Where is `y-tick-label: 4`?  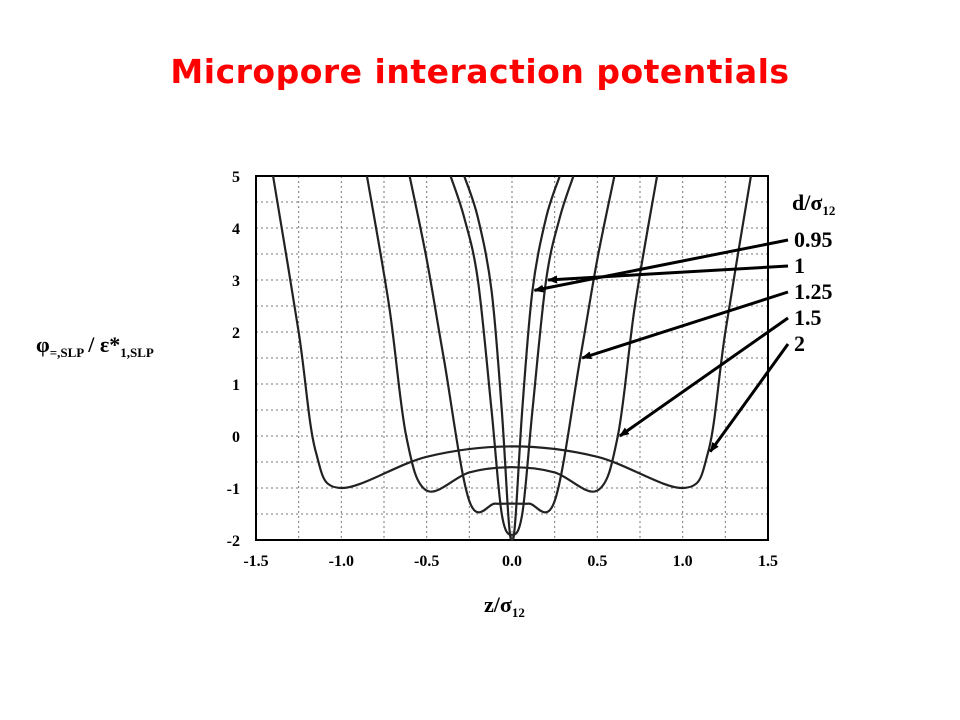 y-tick-label: 4 is located at coordinates (236, 229).